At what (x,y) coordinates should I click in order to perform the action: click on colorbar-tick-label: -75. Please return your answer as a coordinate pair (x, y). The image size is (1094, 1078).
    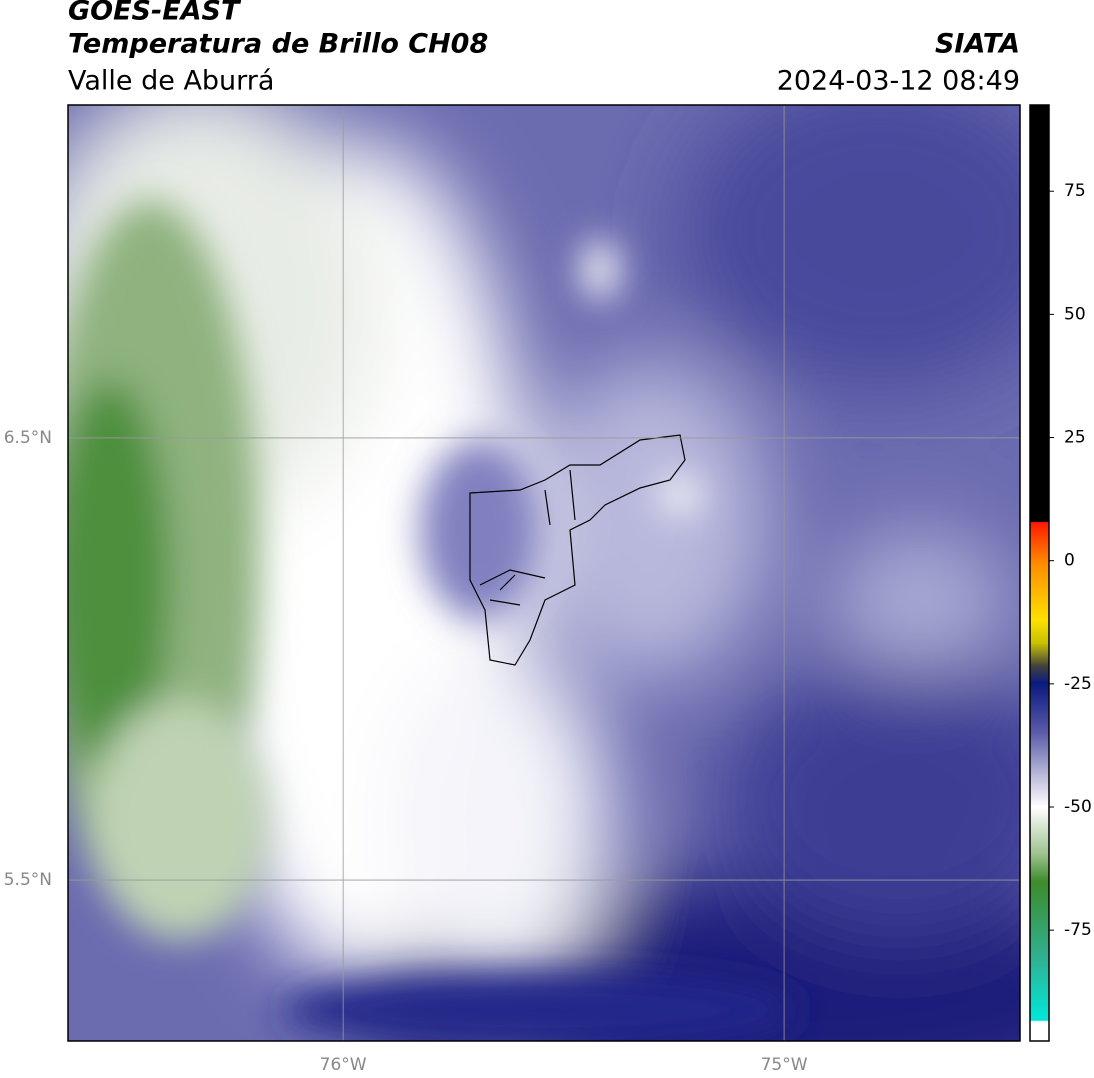
    Looking at the image, I should click on (1078, 930).